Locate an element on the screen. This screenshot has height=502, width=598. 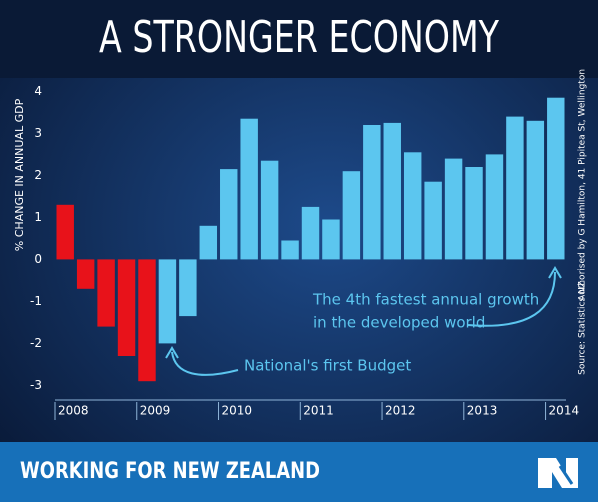
y-tick-label: -1 is located at coordinates (36, 301).